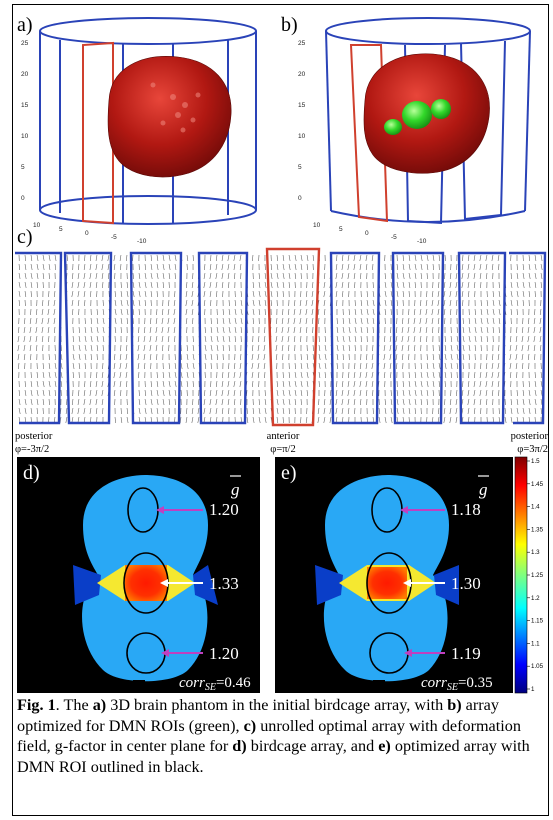 This screenshot has height=820, width=553. What do you see at coordinates (25, 105) in the screenshot?
I see `panel-a-y-tick: 15` at bounding box center [25, 105].